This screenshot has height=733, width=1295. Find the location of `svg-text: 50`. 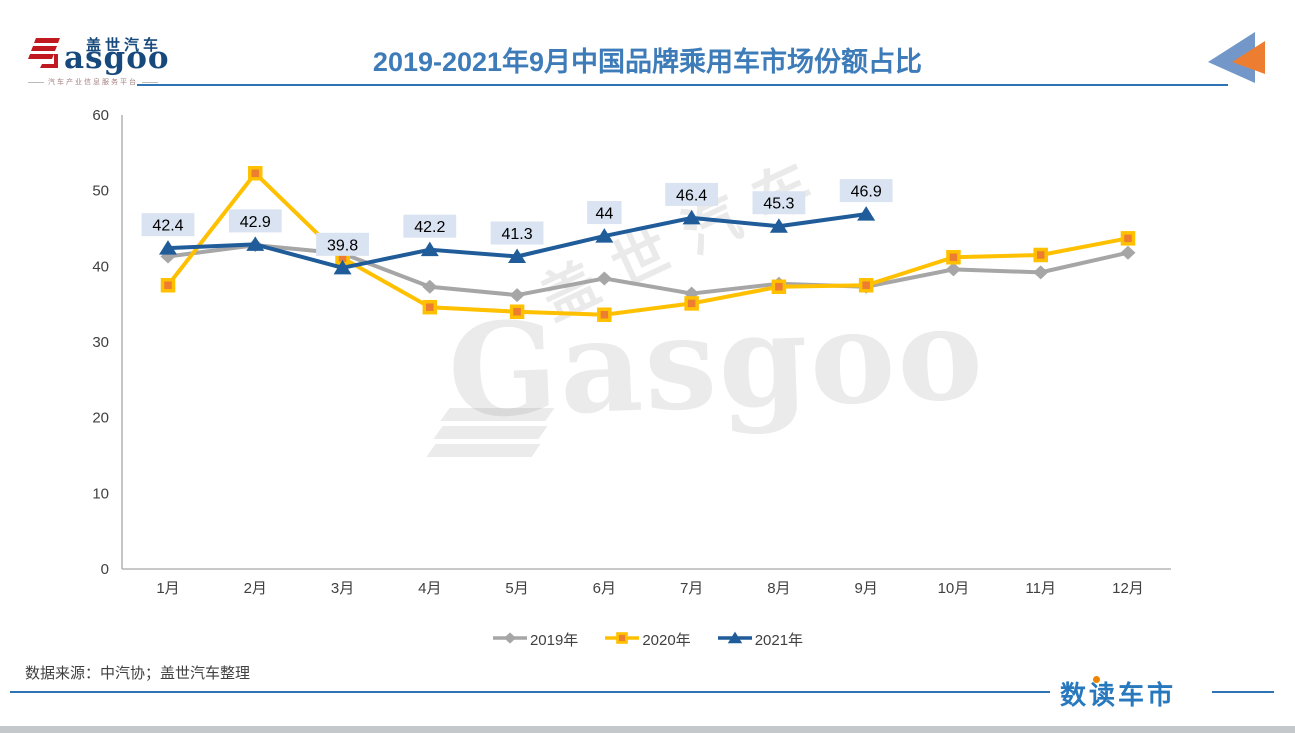

svg-text: 50 is located at coordinates (100, 191).